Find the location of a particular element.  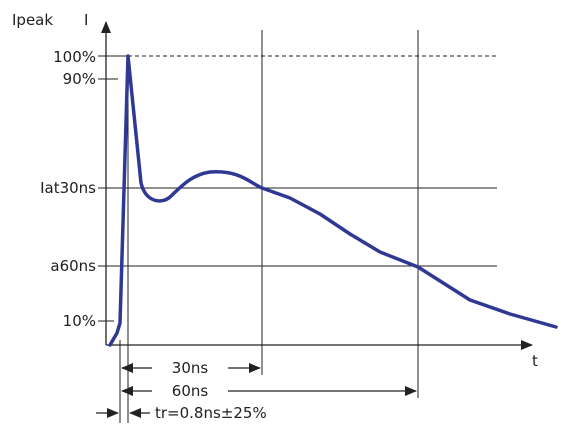

axis-label-i: I is located at coordinates (86, 20).